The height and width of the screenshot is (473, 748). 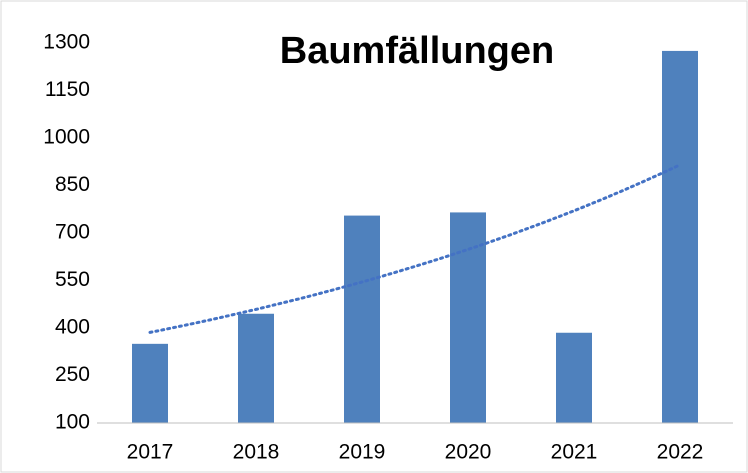 I want to click on x-tick-label: 2020, so click(x=468, y=452).